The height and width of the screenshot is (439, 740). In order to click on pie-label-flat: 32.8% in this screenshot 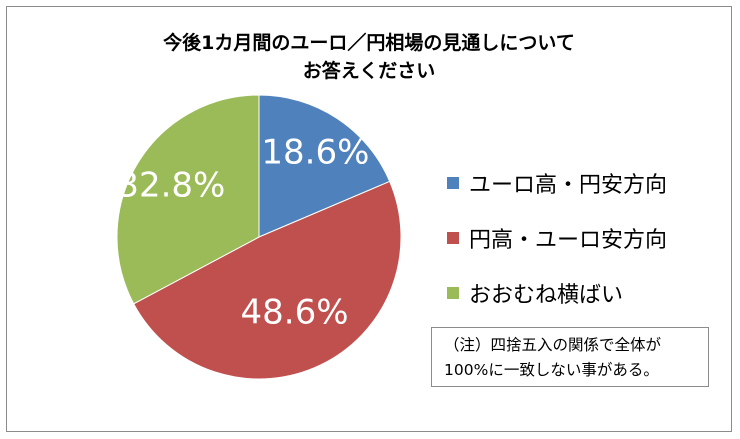, I will do `click(171, 185)`.